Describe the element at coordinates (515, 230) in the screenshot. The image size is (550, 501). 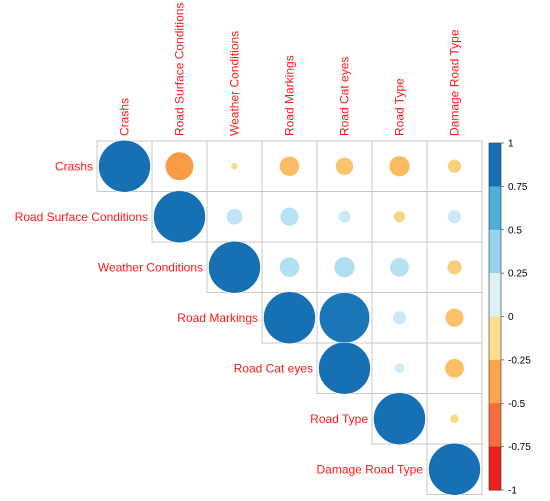
I see `colorbar-tick-label-2: 0.5` at that location.